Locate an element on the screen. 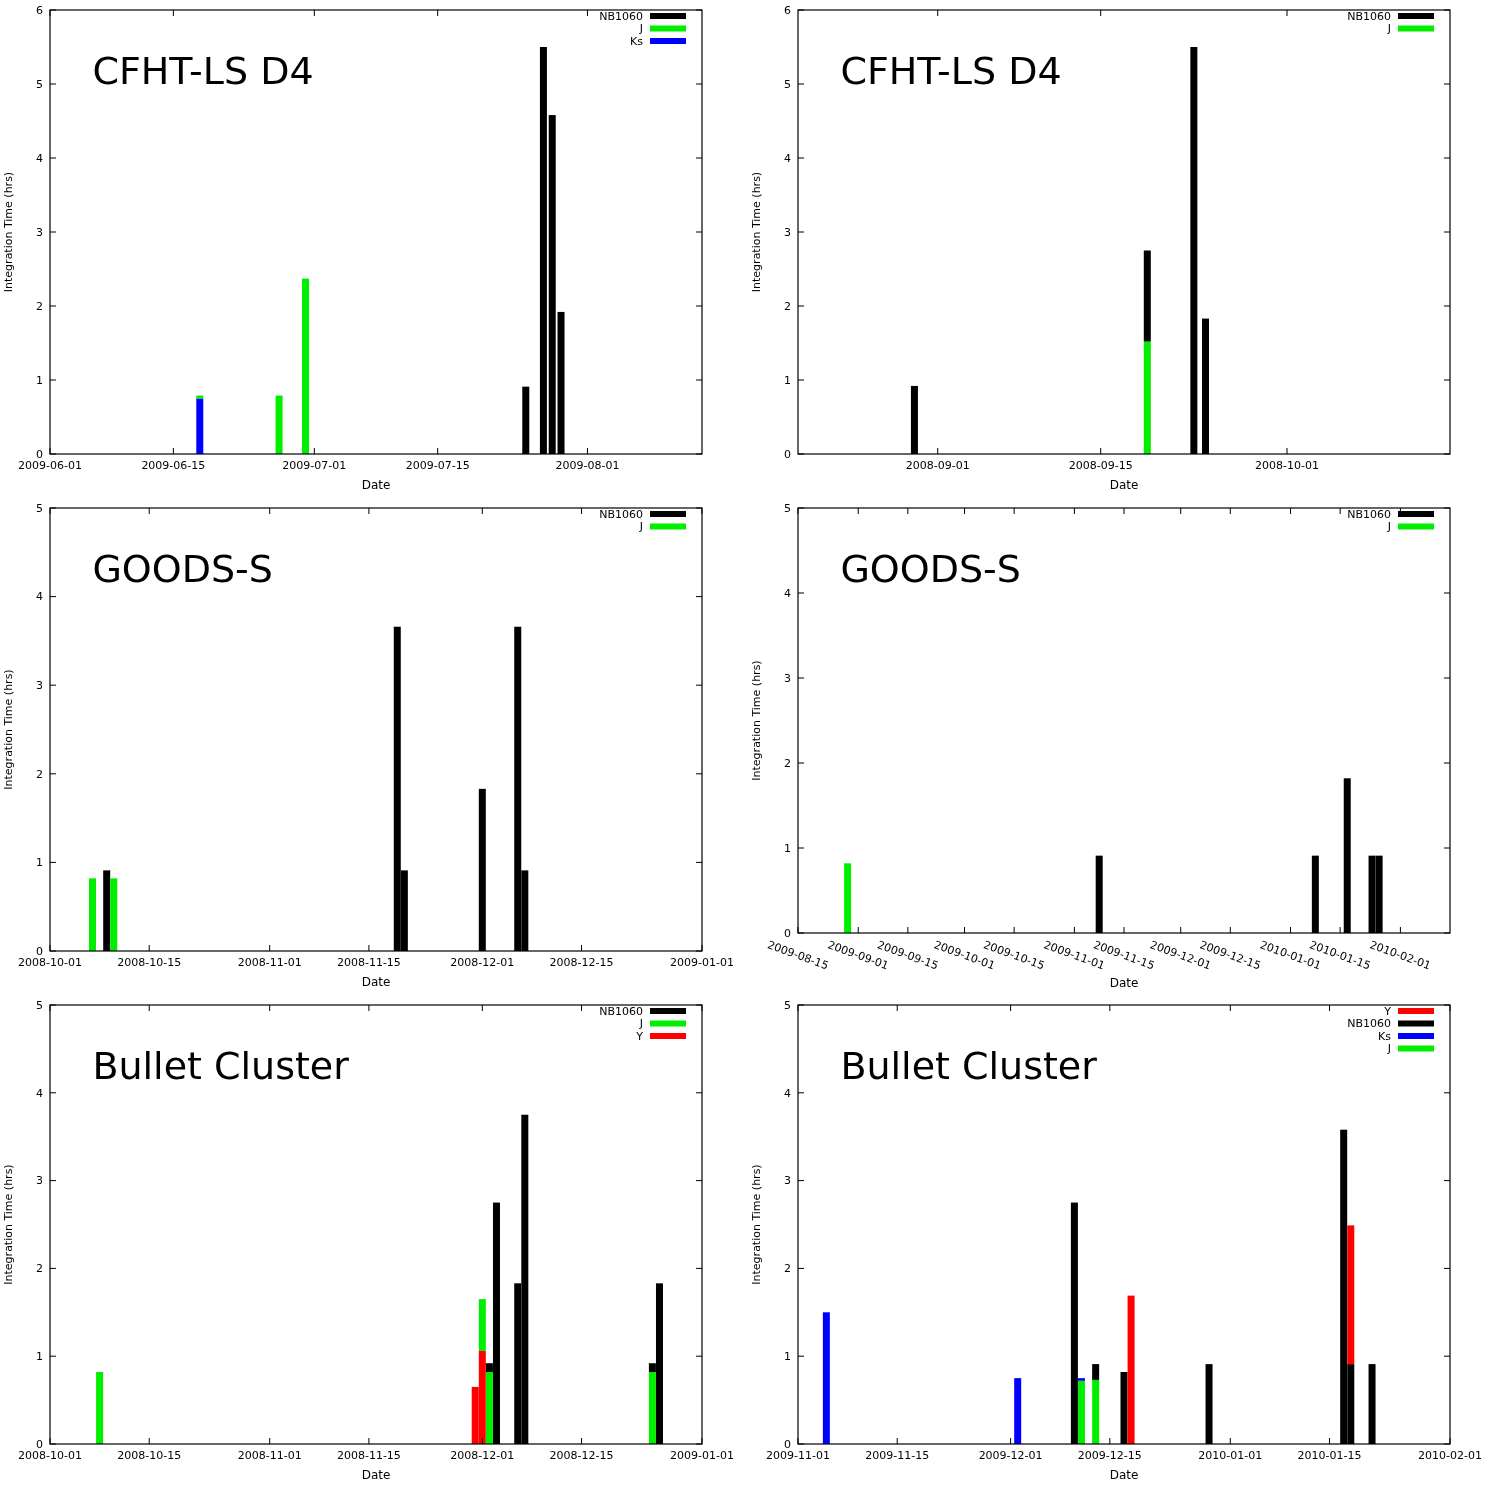  x-tick-label: 2009-12-01 is located at coordinates (1010, 1455).